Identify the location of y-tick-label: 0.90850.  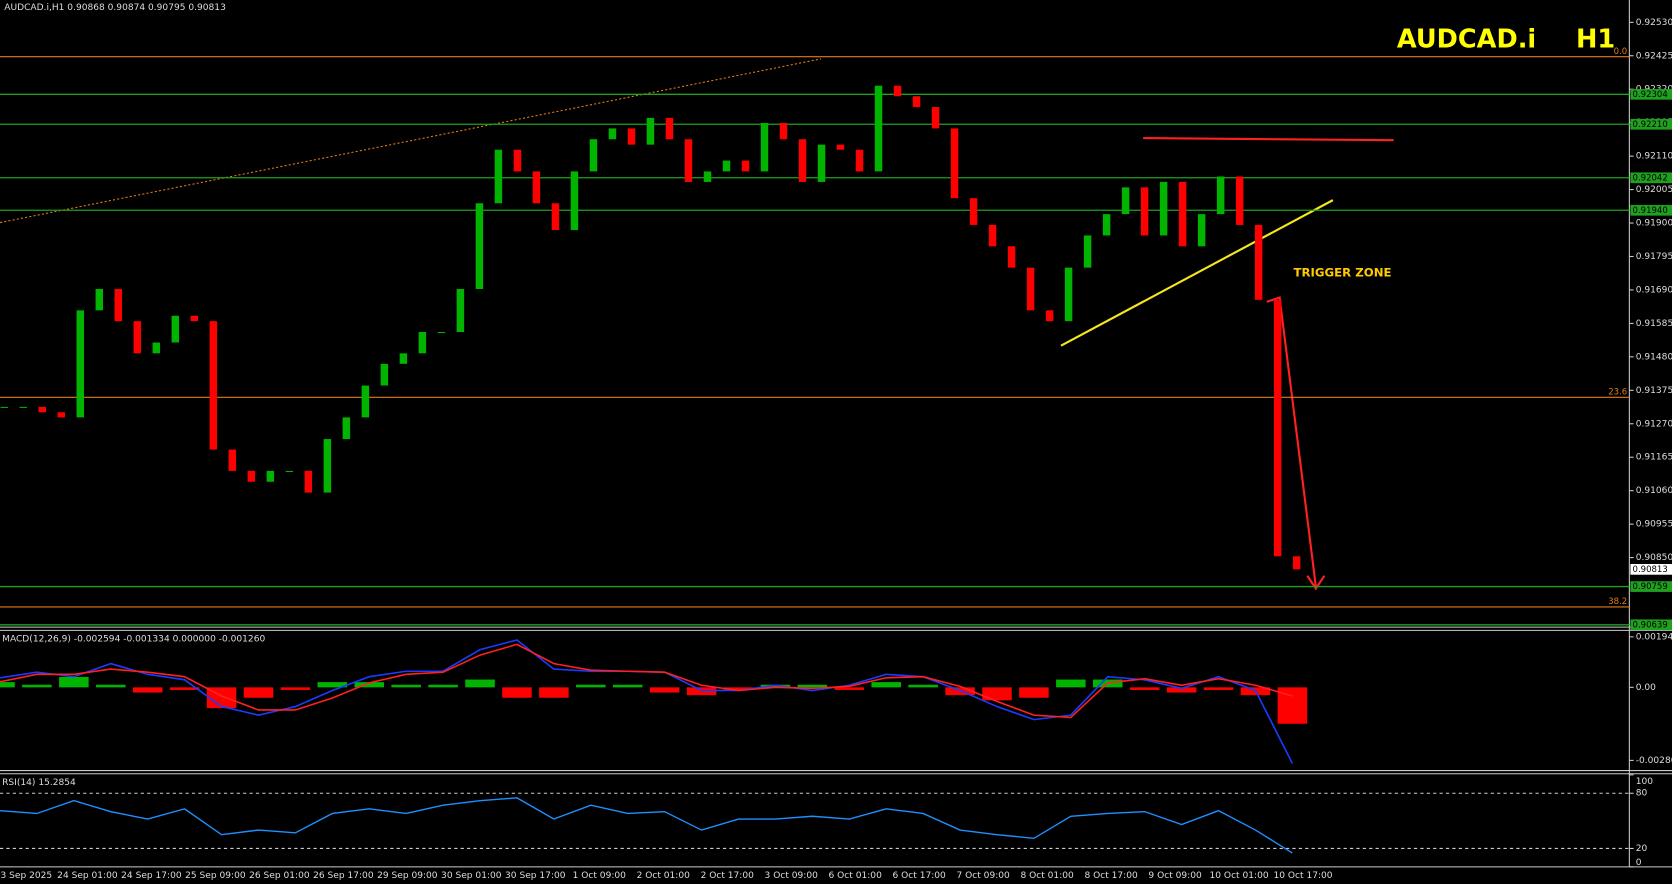
(1654, 558).